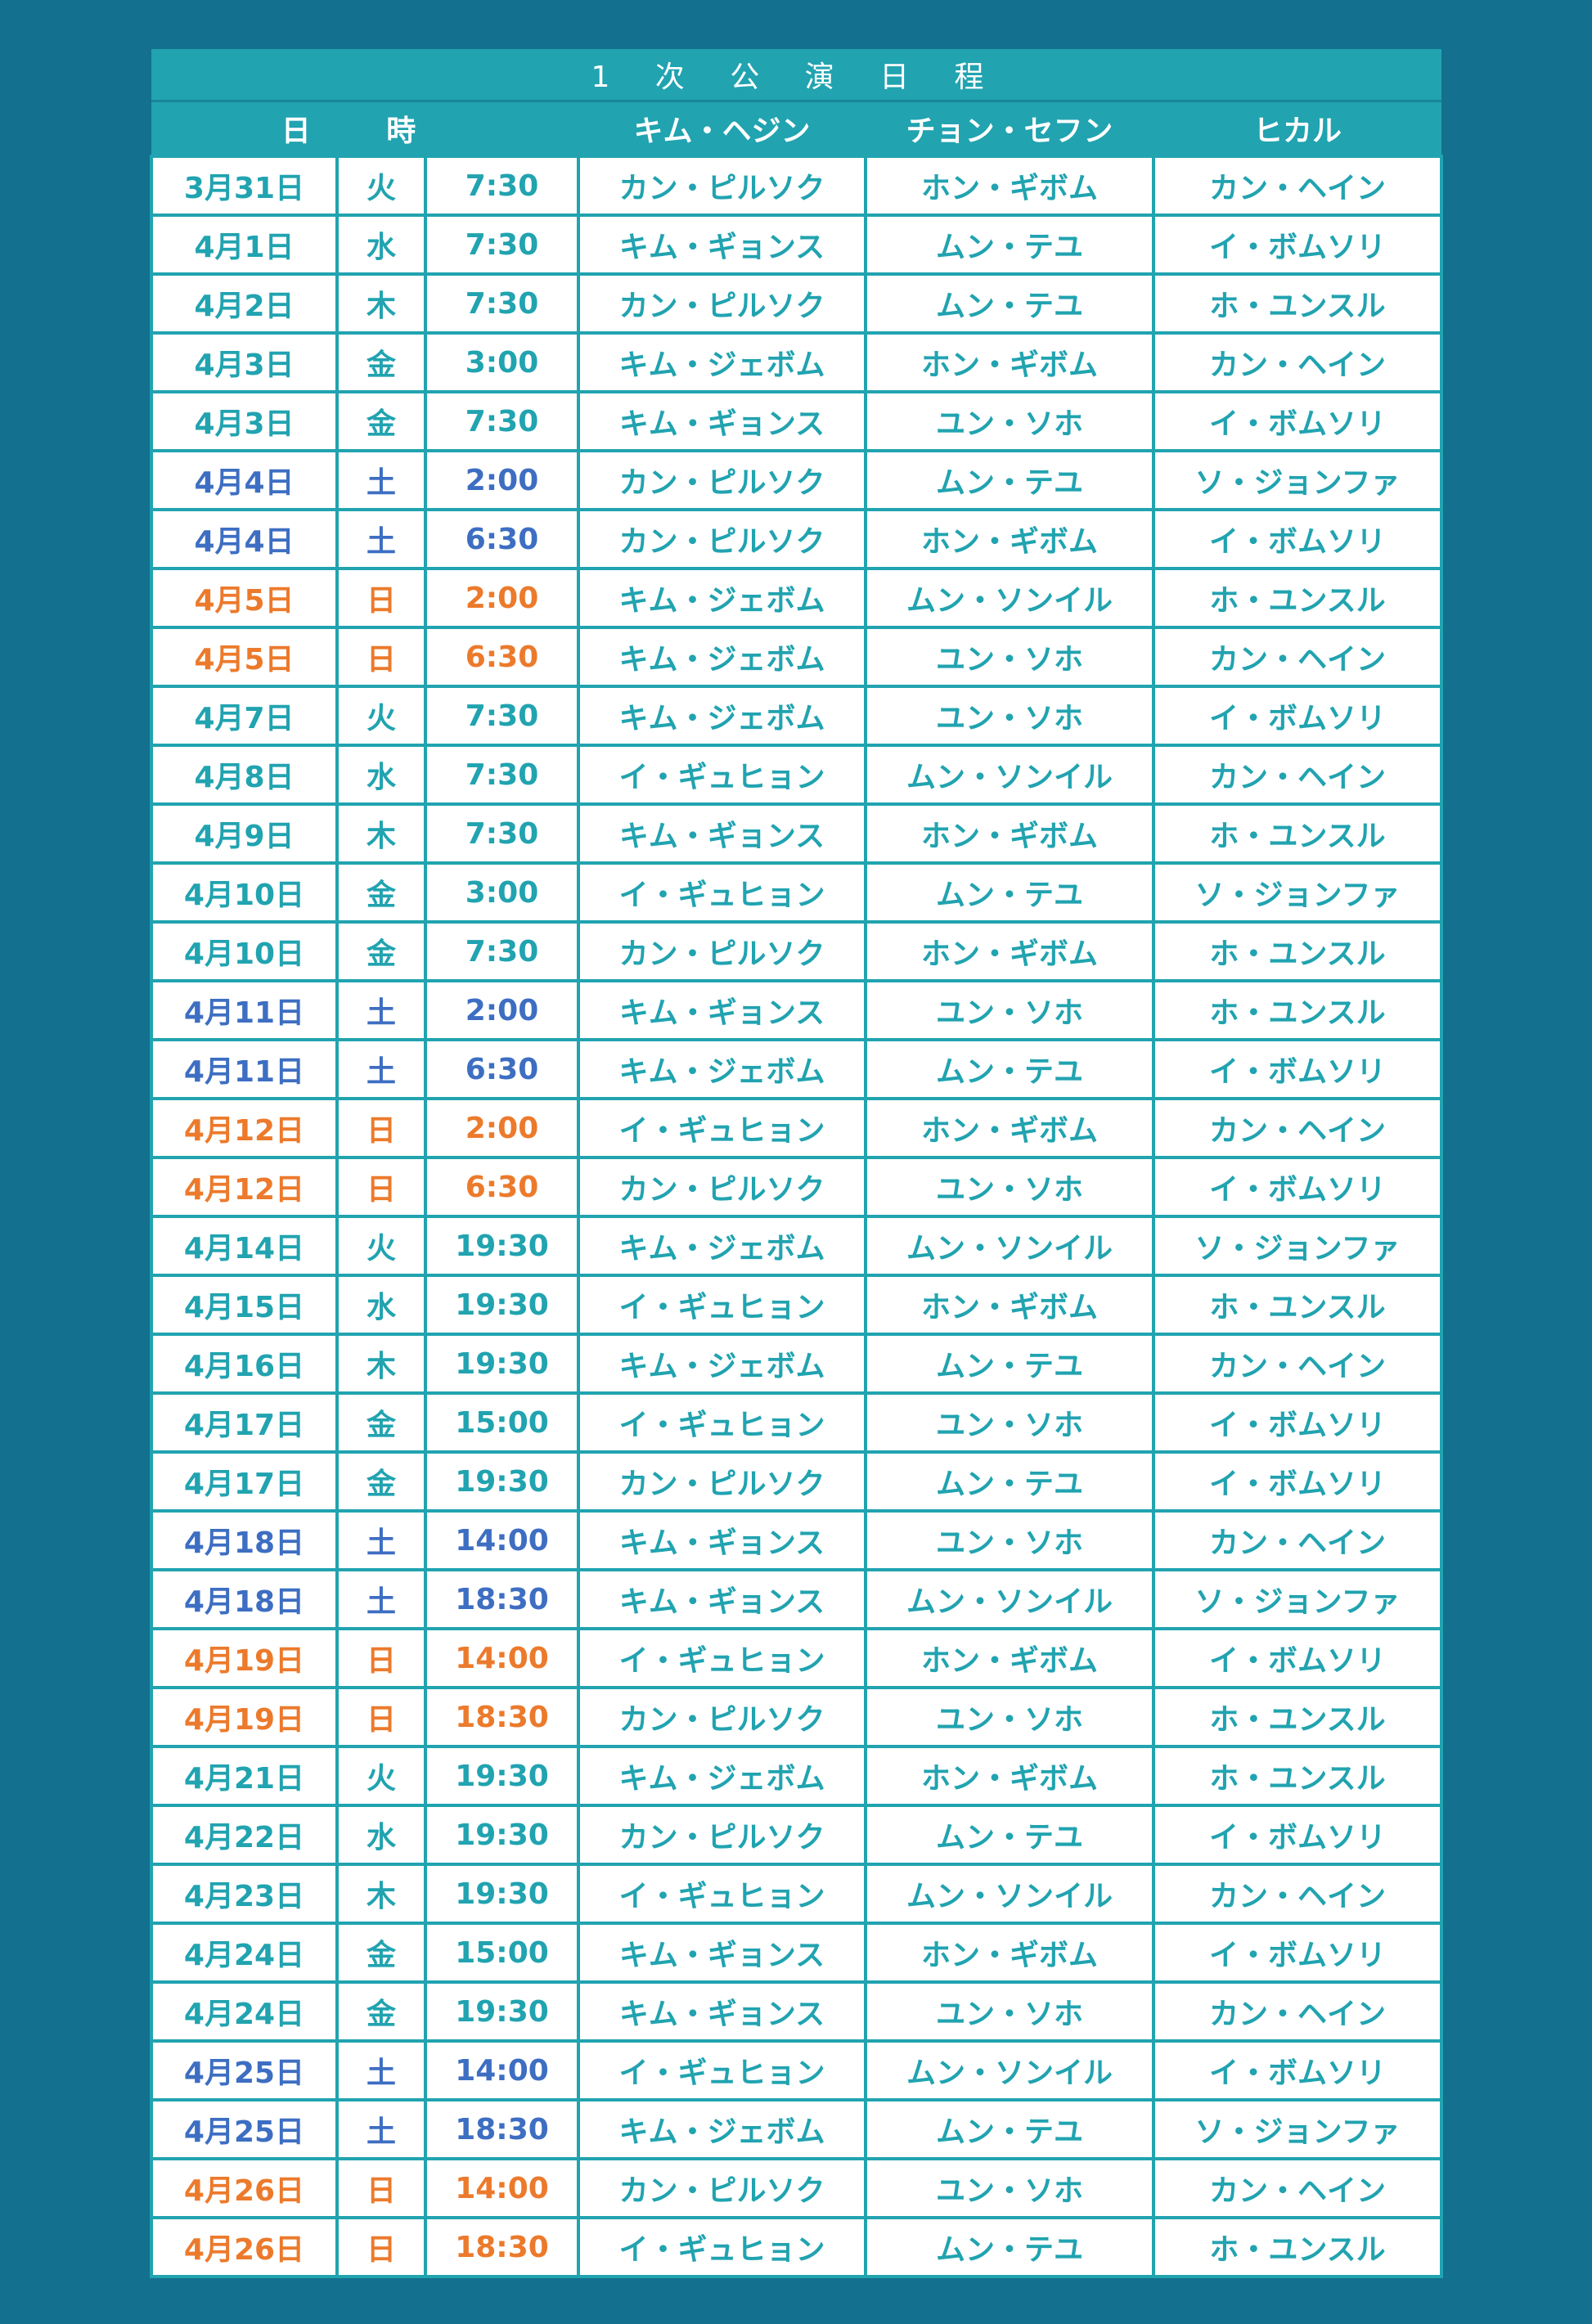 This screenshot has width=1592, height=2324. Describe the element at coordinates (244, 1894) in the screenshot. I see `date-cell: 4月23日` at that location.